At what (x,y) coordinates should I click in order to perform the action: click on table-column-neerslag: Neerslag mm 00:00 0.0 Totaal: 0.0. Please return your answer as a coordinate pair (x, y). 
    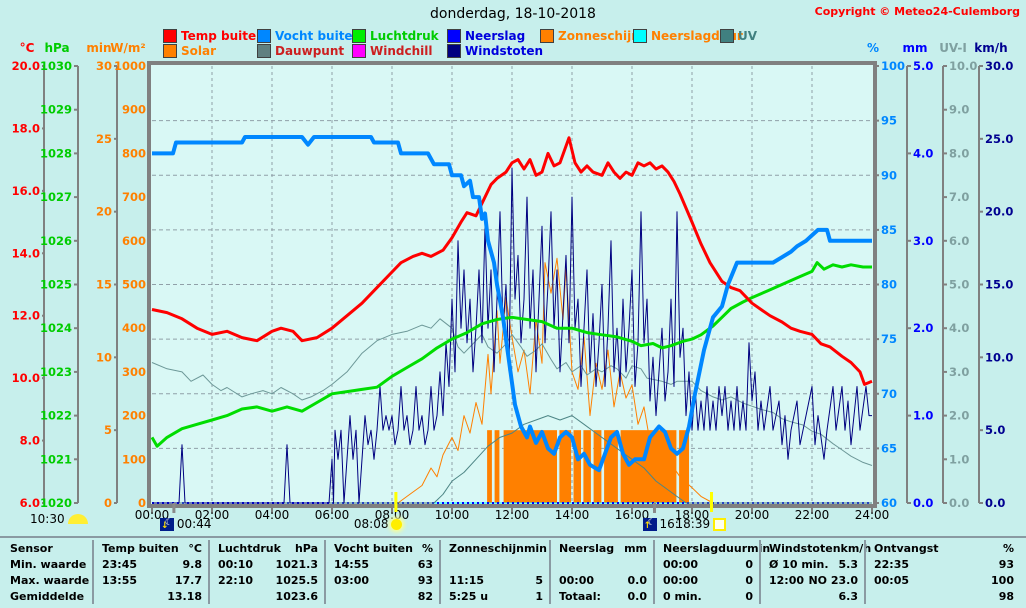
    Looking at the image, I should click on (601, 572).